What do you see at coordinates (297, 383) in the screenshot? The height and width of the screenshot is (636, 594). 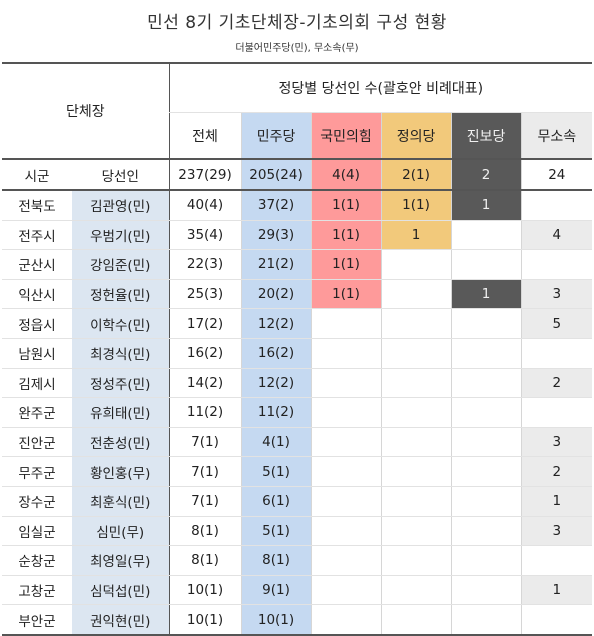 I see `table-row: 김제시 정성주(민) 14(2) 12(2) 2` at bounding box center [297, 383].